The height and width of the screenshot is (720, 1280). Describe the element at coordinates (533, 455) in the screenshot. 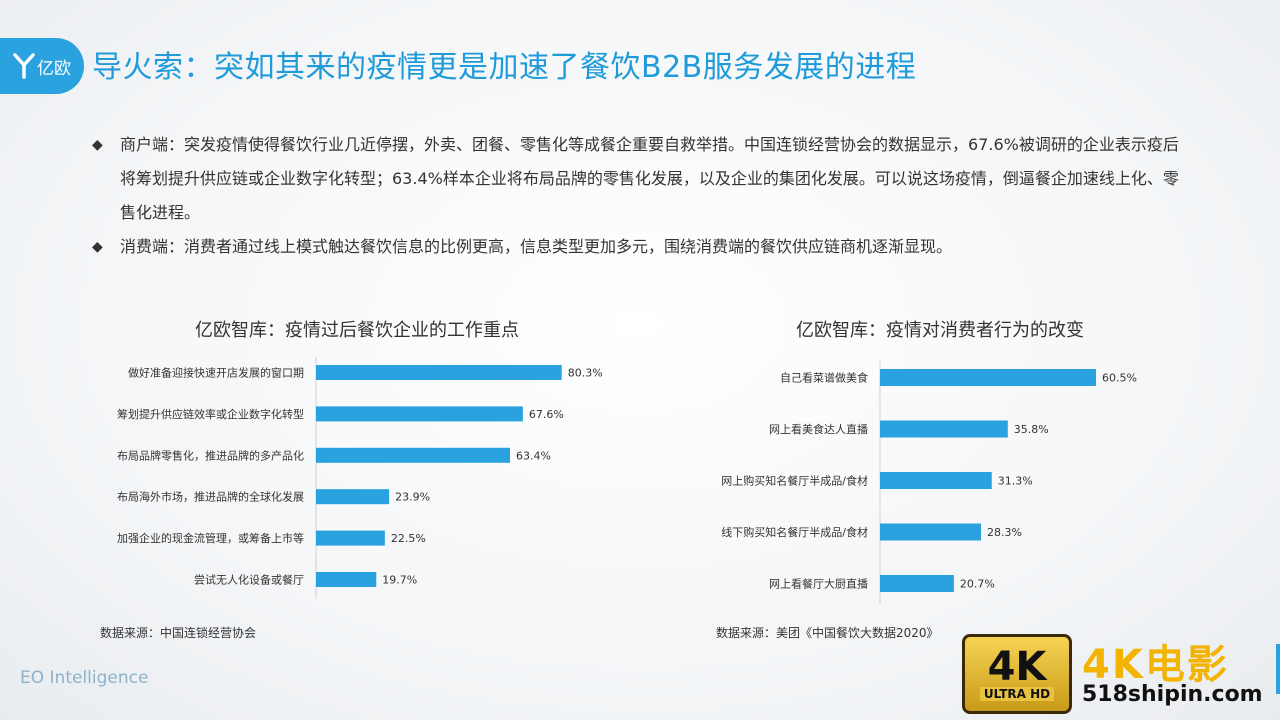

I see `value-label: 63.4%` at that location.